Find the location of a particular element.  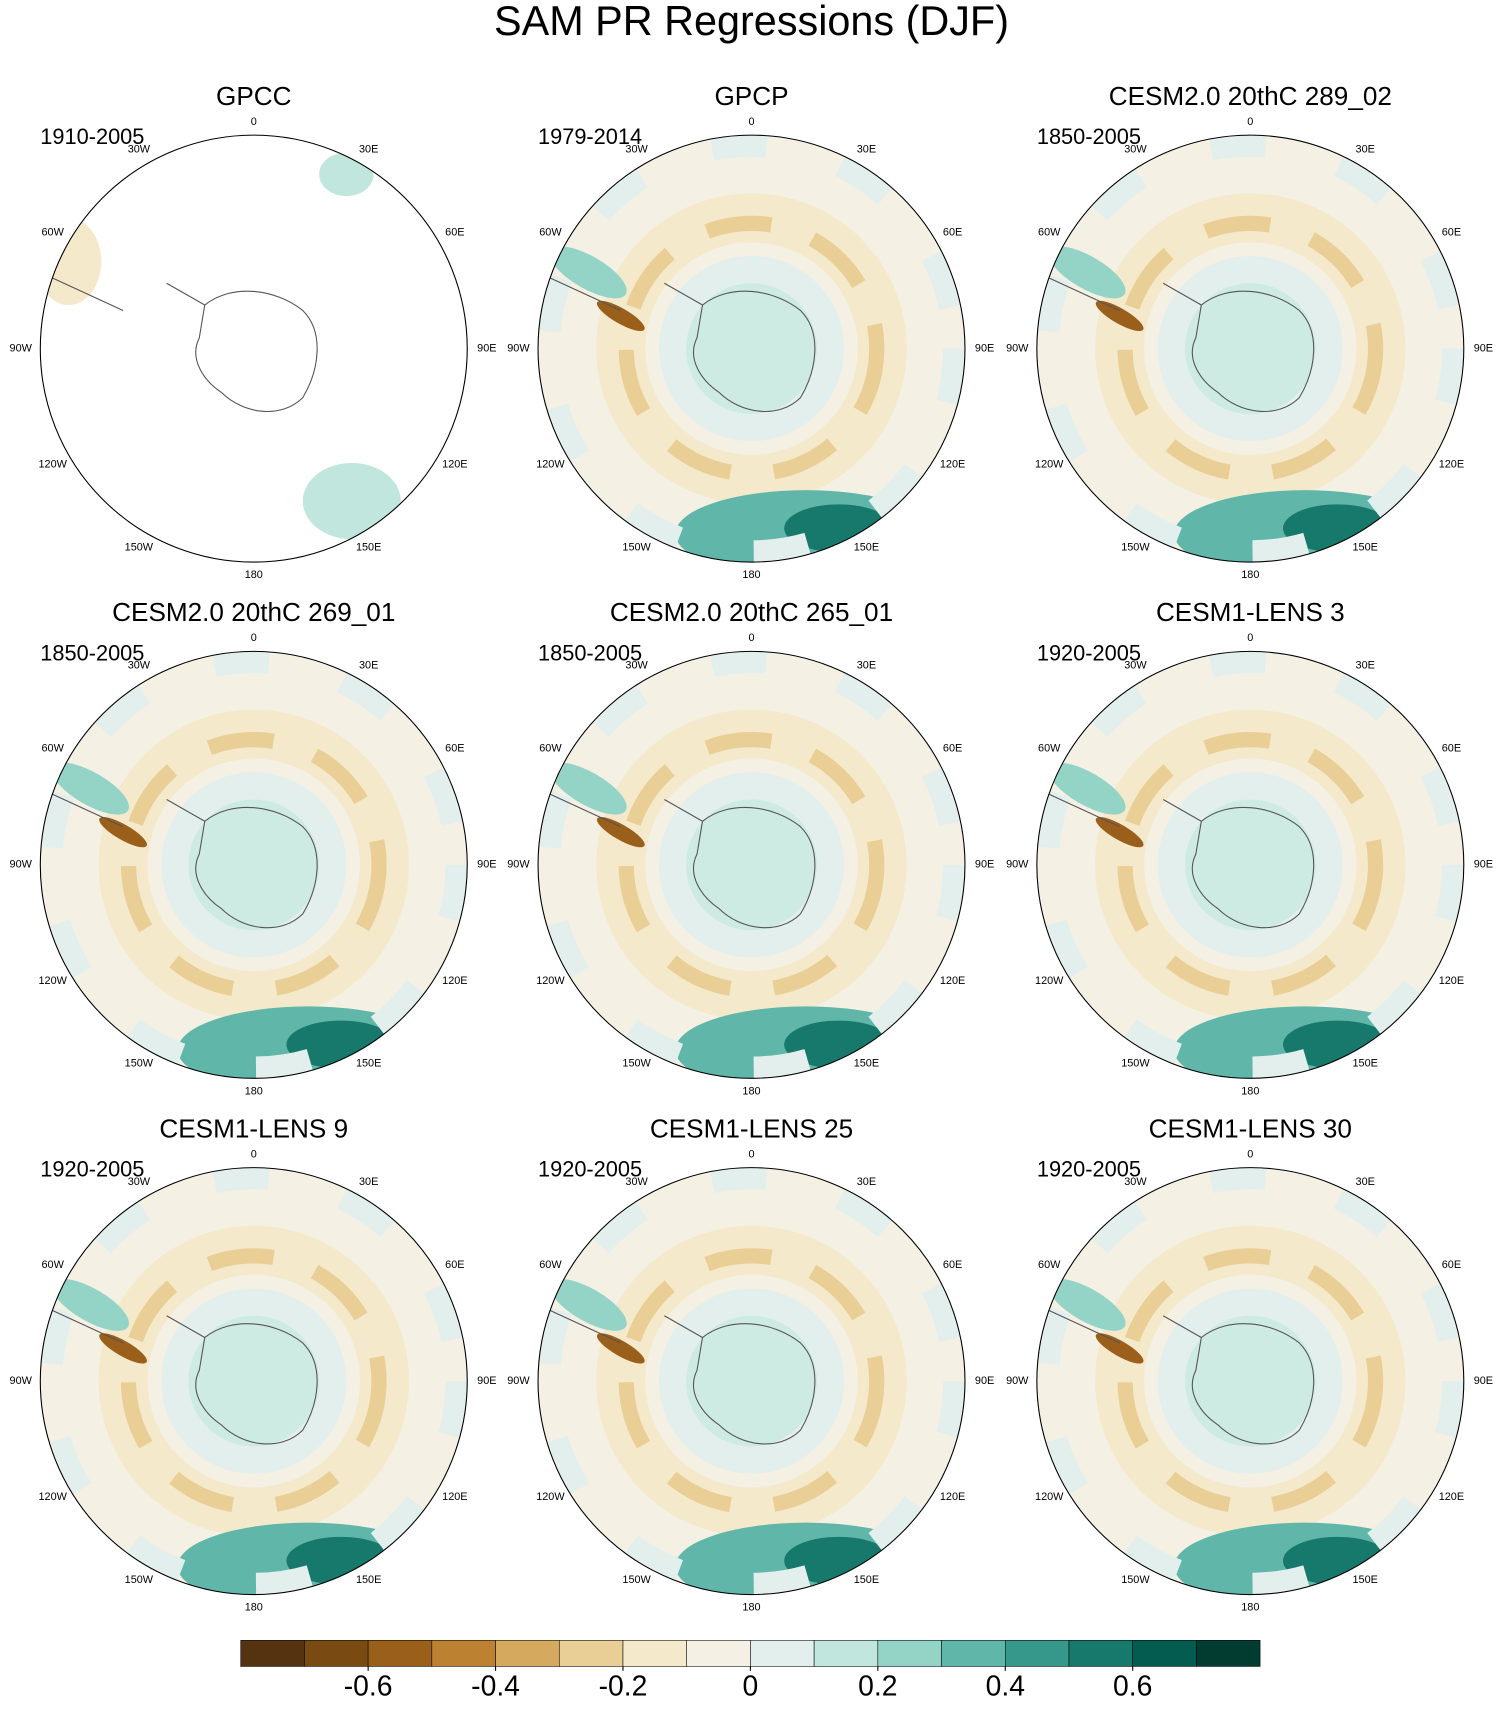

figure-title: SAM PR Regressions (DJF) is located at coordinates (751, 22).